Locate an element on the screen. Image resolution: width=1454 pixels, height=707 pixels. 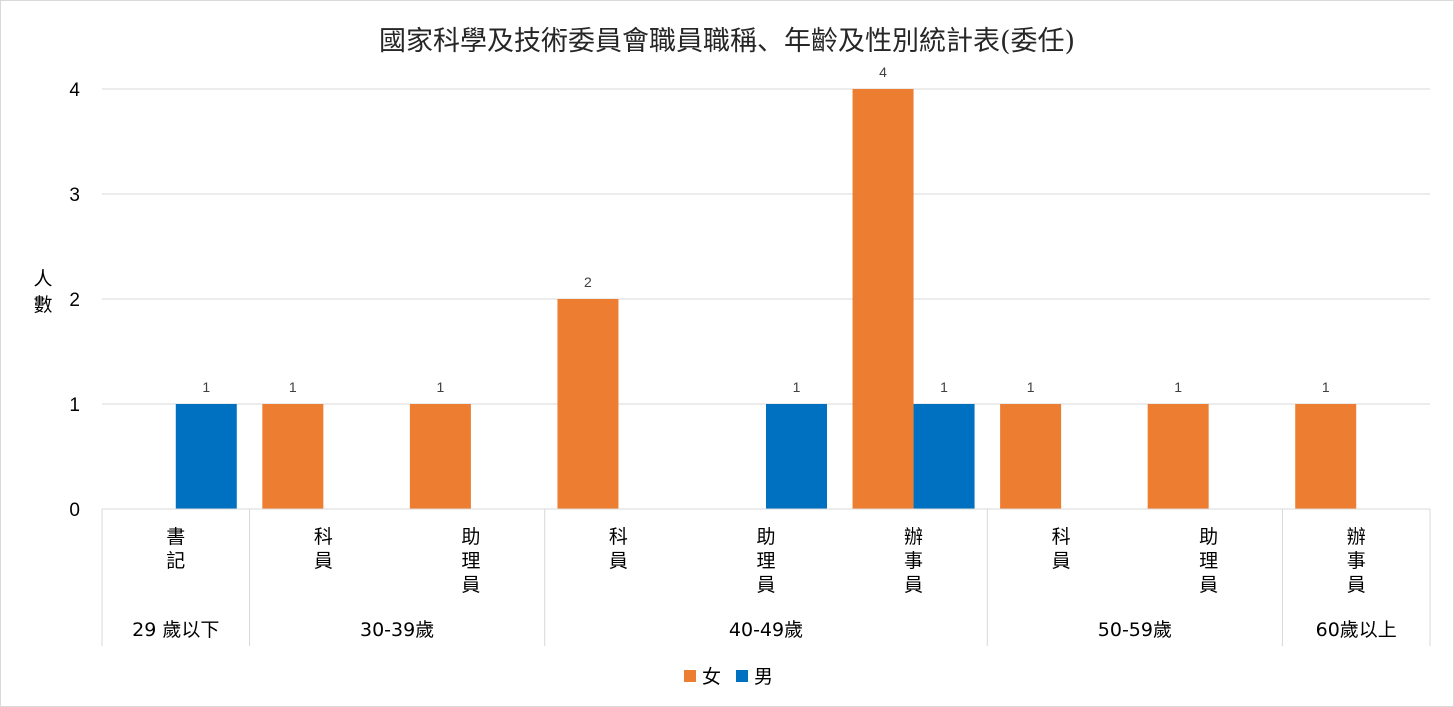
group-label: 30-39歲 is located at coordinates (397, 630).